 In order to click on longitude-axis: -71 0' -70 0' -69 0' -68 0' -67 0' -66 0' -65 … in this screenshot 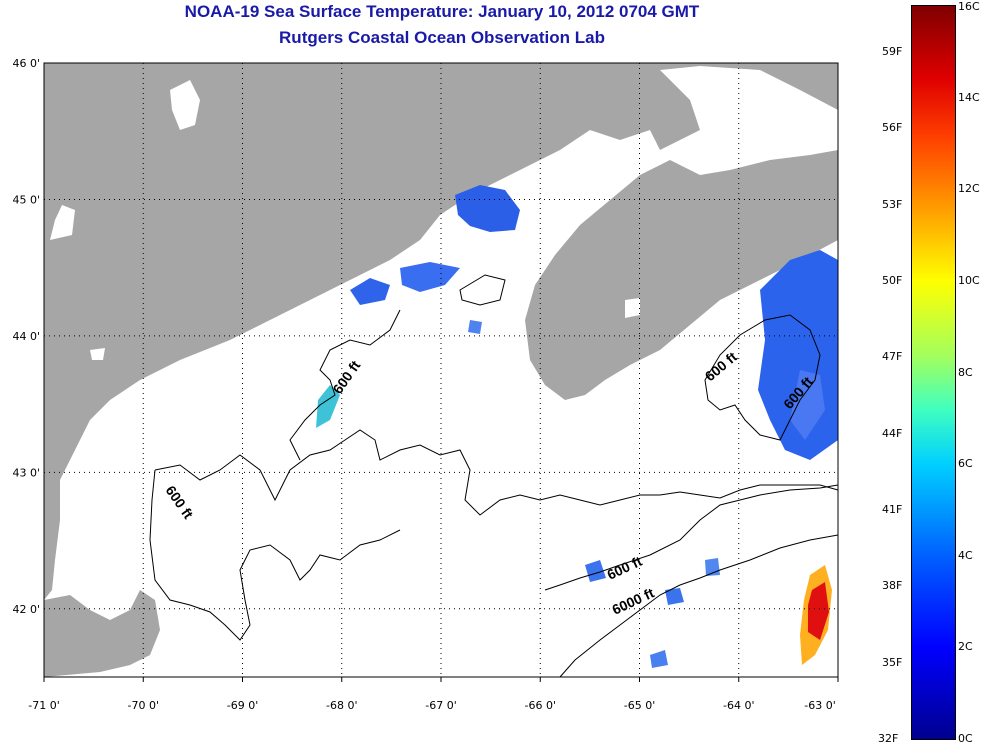, I will do `click(433, 694)`.